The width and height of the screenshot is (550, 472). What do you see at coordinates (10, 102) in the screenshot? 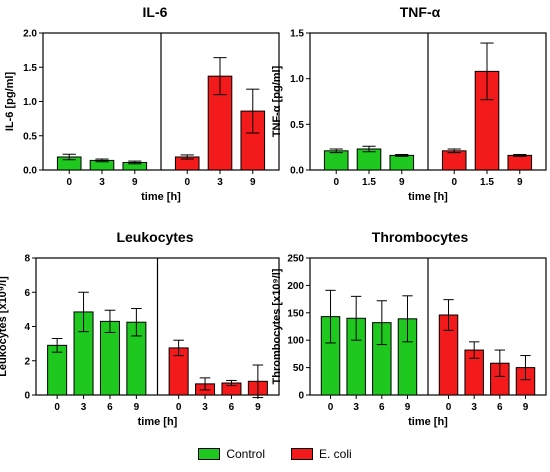
I see `y-axis-label: IL-6 [pg/ml]` at bounding box center [10, 102].